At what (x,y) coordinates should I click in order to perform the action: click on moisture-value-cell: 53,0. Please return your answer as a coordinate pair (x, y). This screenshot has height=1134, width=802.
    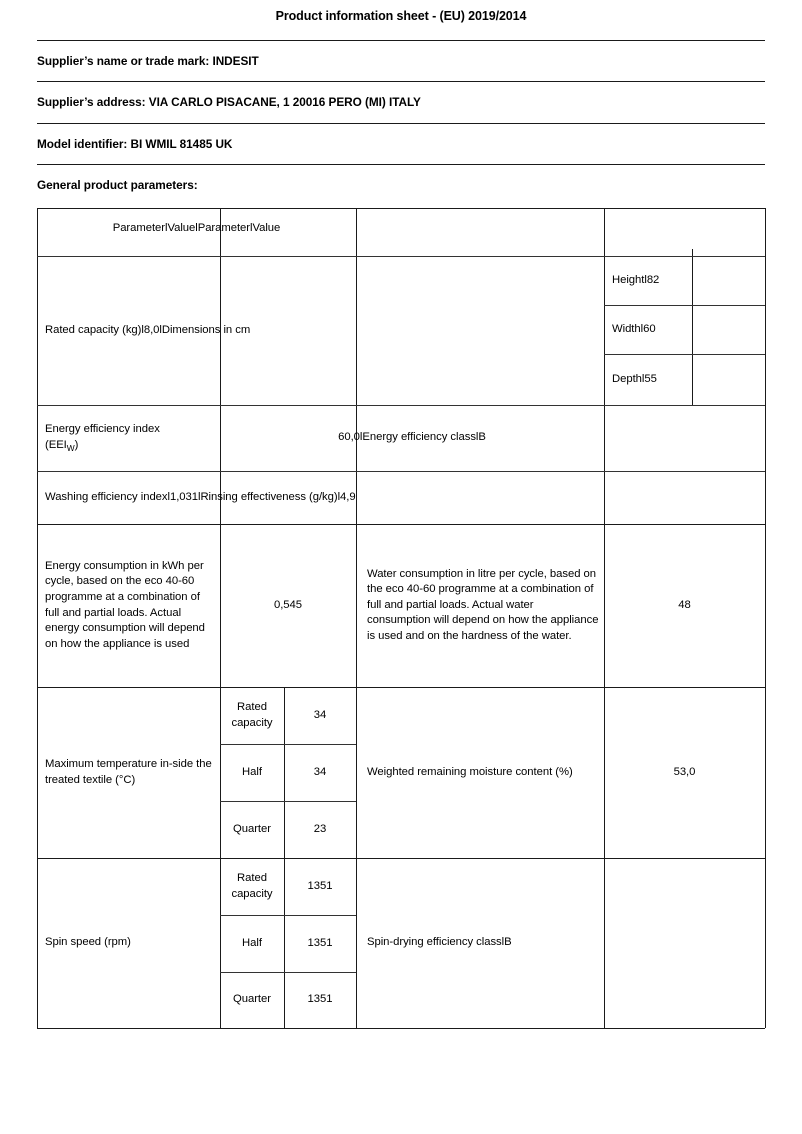
    Looking at the image, I should click on (684, 772).